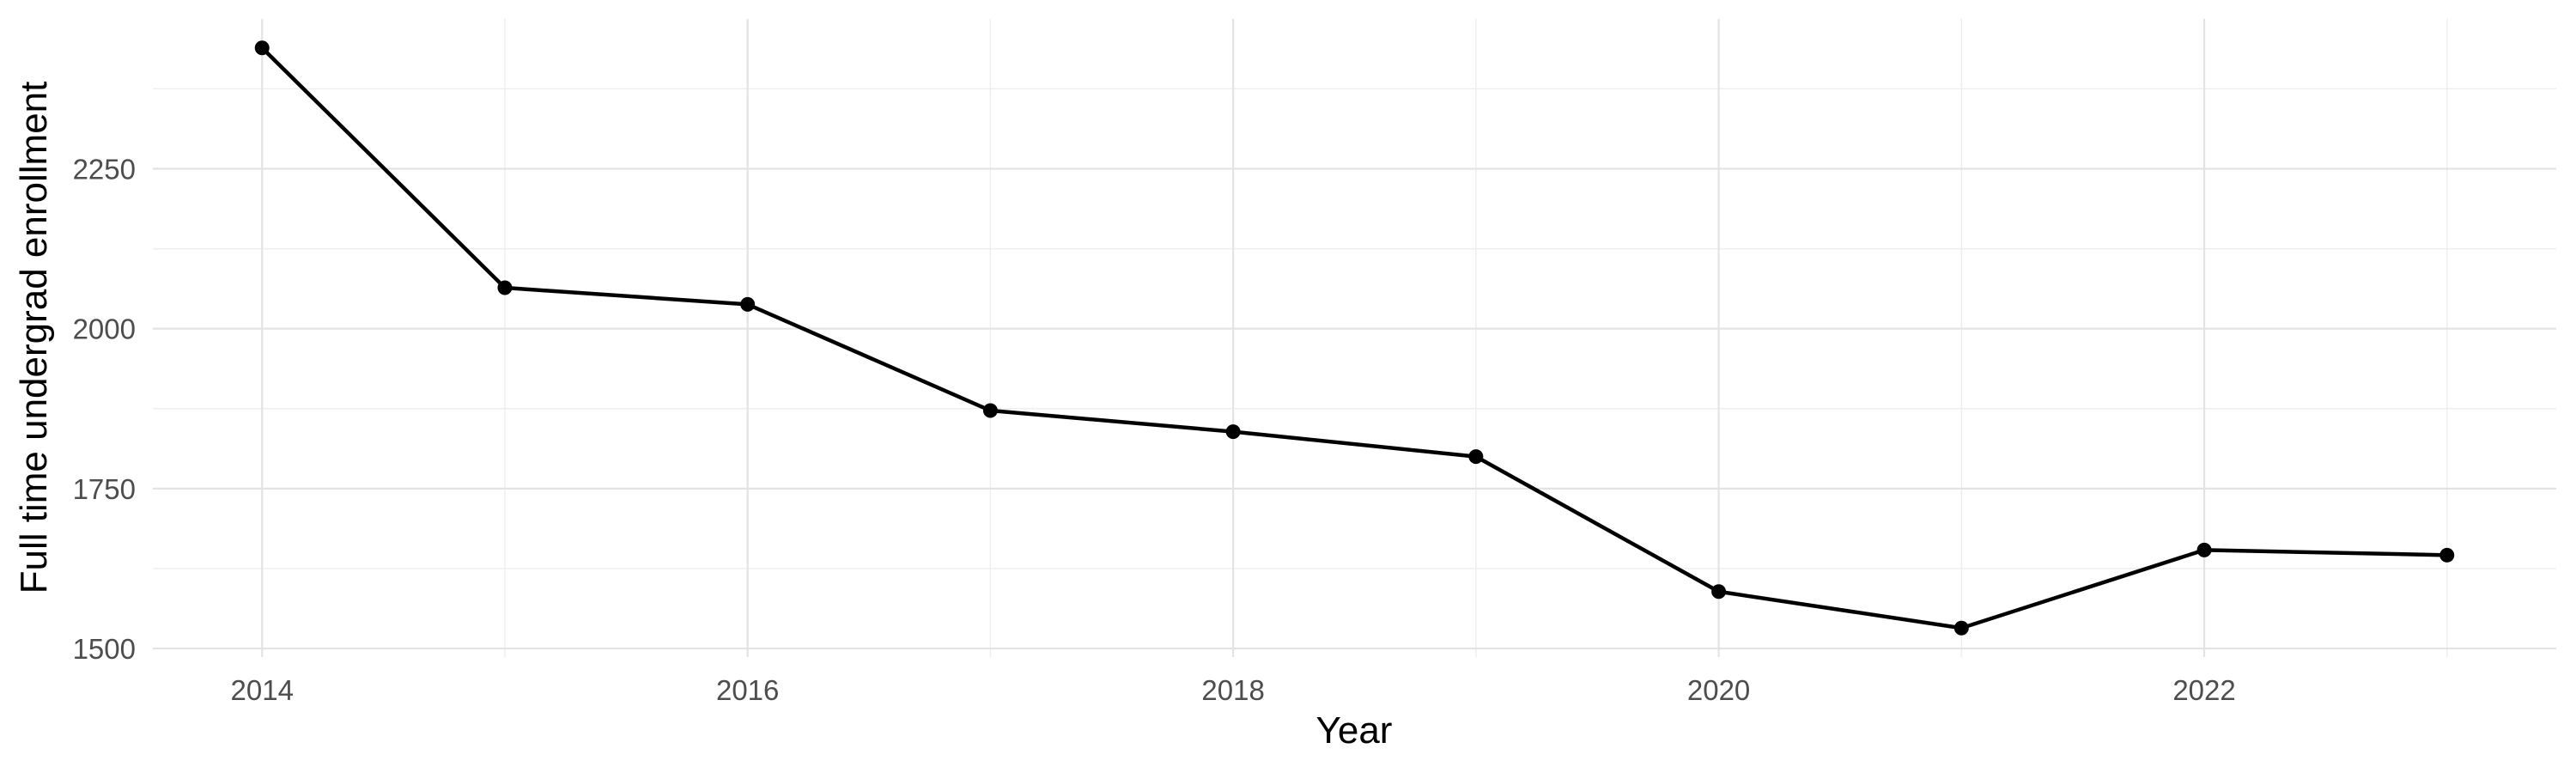 This screenshot has height=773, width=2576. I want to click on data-point-2014, so click(262, 48).